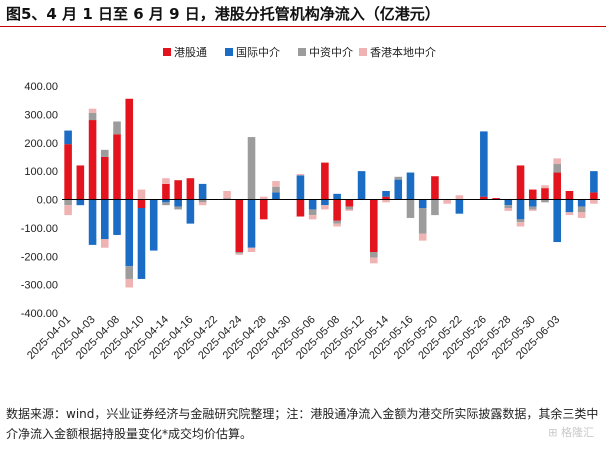  Describe the element at coordinates (39, 286) in the screenshot. I see `y-tick-label: -300.00` at that location.